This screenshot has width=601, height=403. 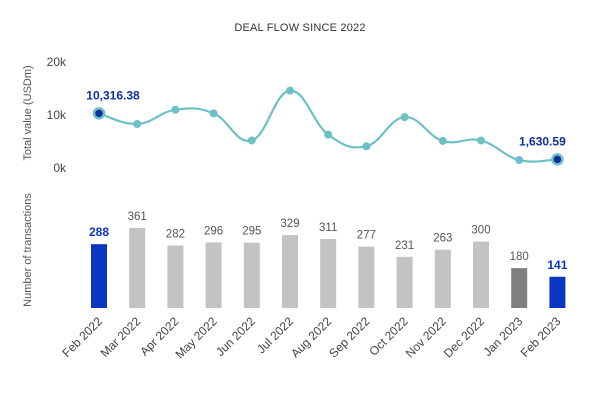 I want to click on x-tick-label: May 2022, so click(x=196, y=337).